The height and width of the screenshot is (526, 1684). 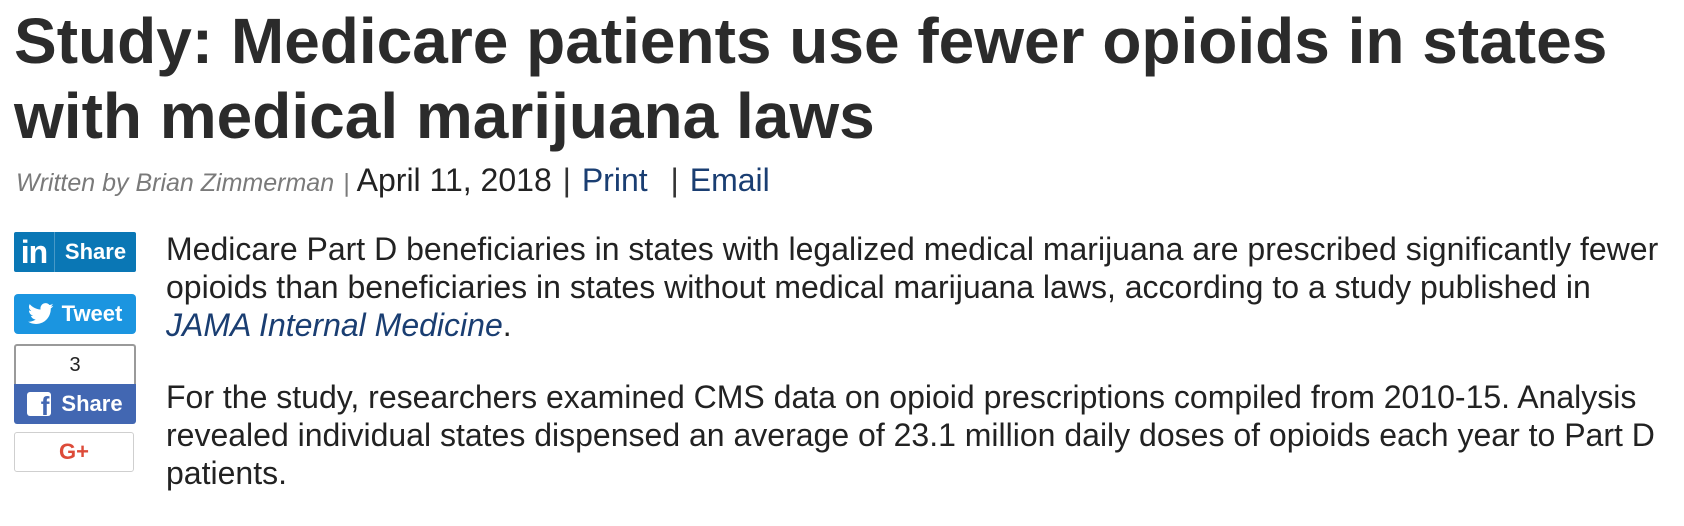 I want to click on print-link: Print, so click(x=614, y=180).